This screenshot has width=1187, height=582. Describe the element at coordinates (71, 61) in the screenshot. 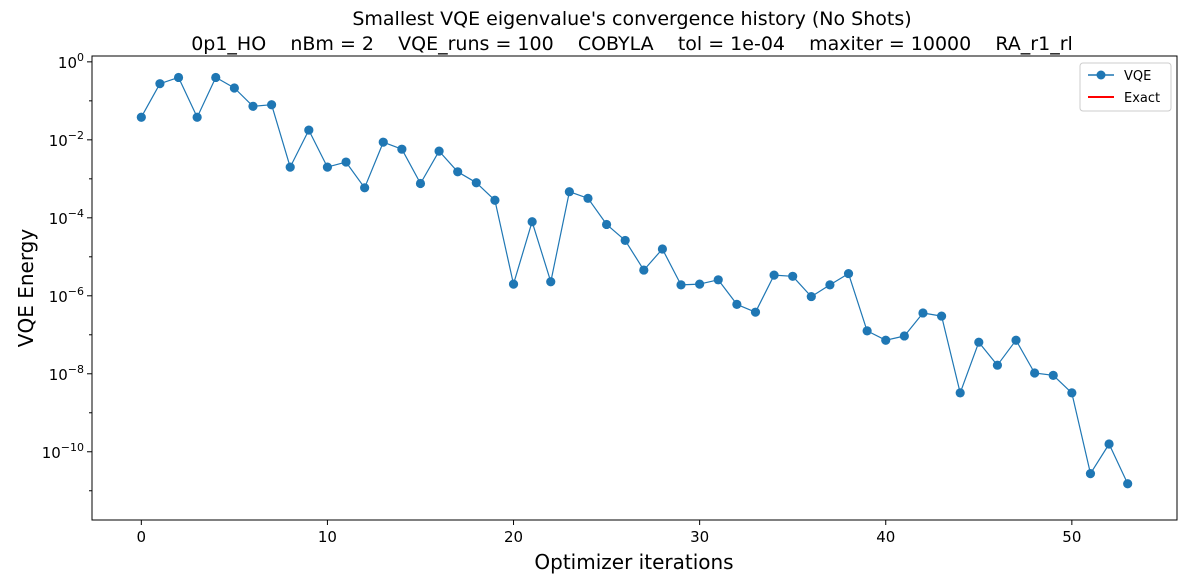

I see `y-tick-label: 10⁰` at that location.